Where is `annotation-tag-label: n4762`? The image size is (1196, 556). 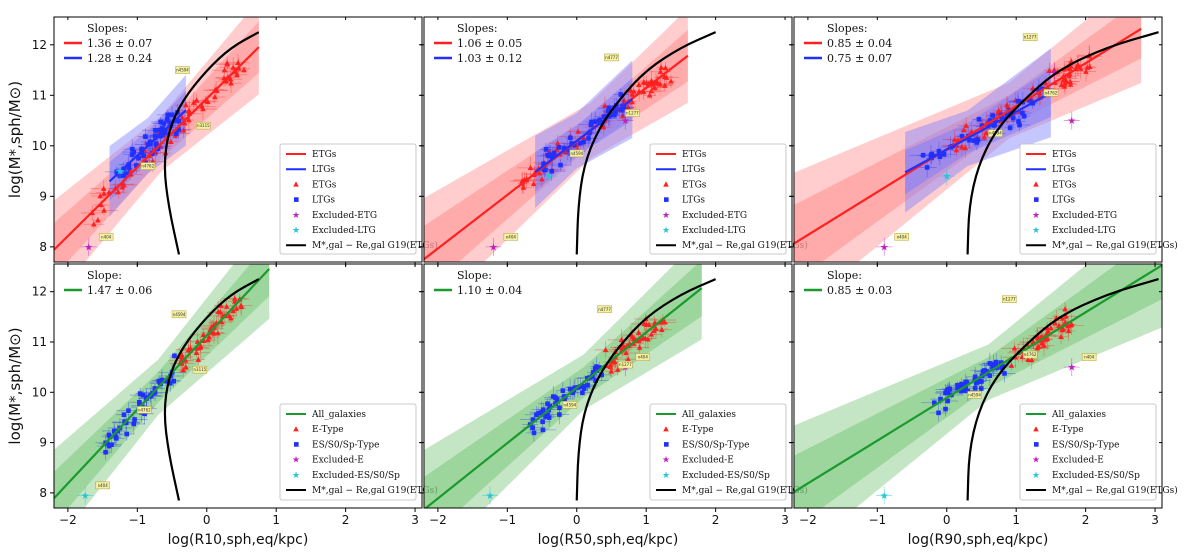
annotation-tag-label: n4762 is located at coordinates (144, 409).